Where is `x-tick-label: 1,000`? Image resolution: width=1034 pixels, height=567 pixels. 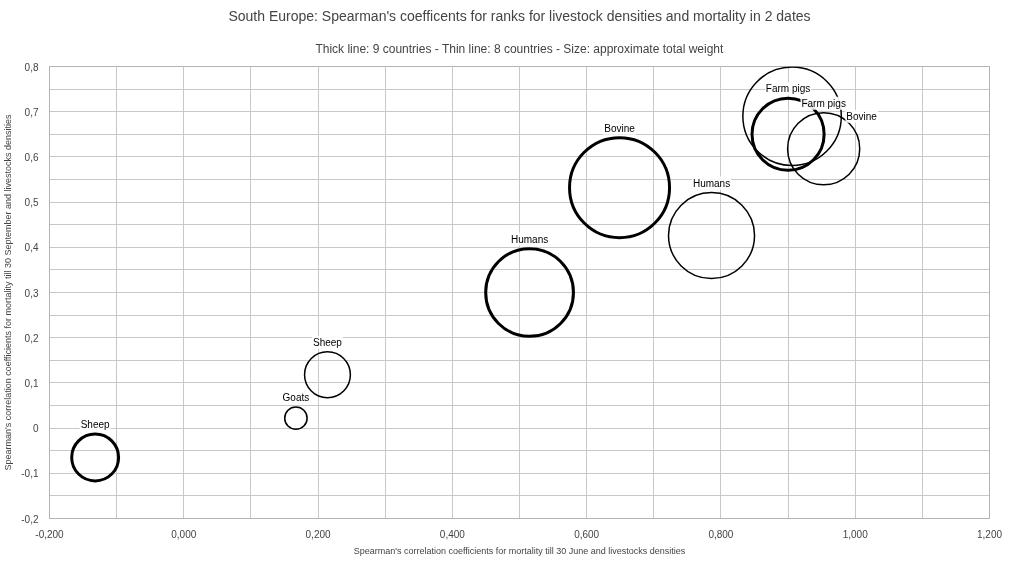 x-tick-label: 1,000 is located at coordinates (855, 534).